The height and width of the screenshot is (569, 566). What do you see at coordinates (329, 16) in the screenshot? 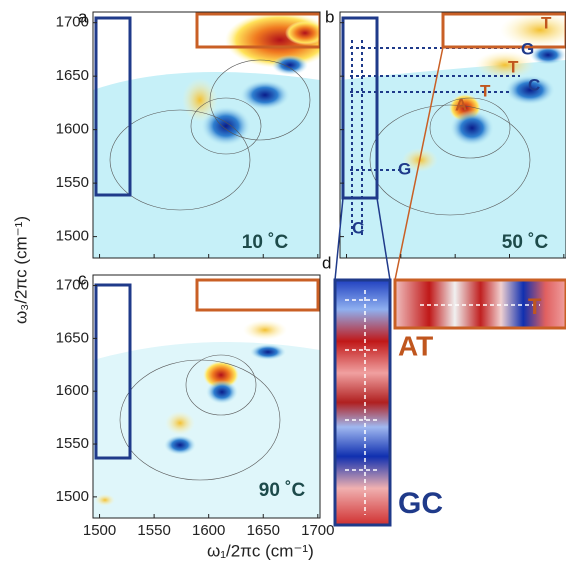
I see `panel-label: b` at bounding box center [329, 16].